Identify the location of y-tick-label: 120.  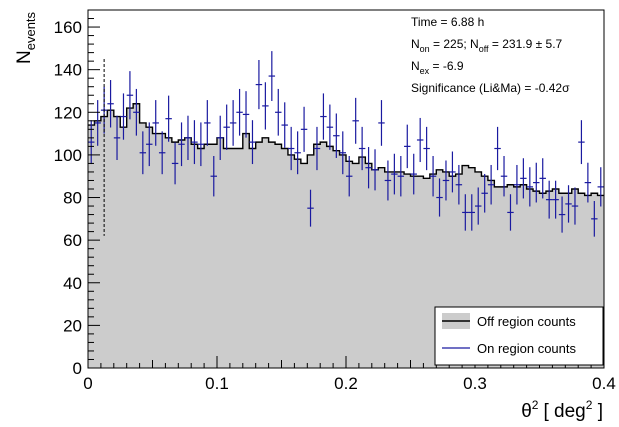
(68, 112).